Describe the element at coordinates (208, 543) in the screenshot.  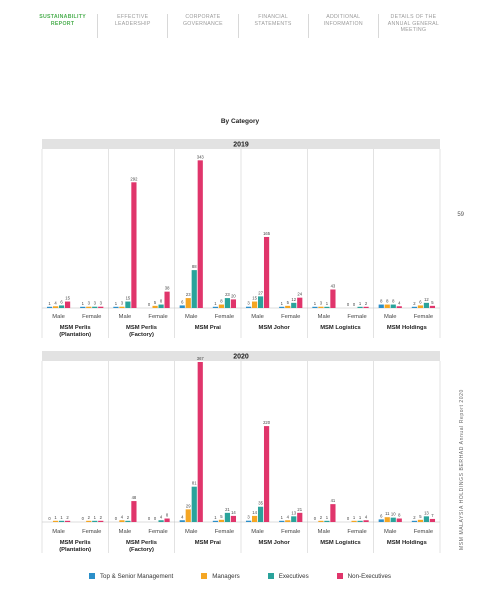
I see `group-label: MSM Prai` at that location.